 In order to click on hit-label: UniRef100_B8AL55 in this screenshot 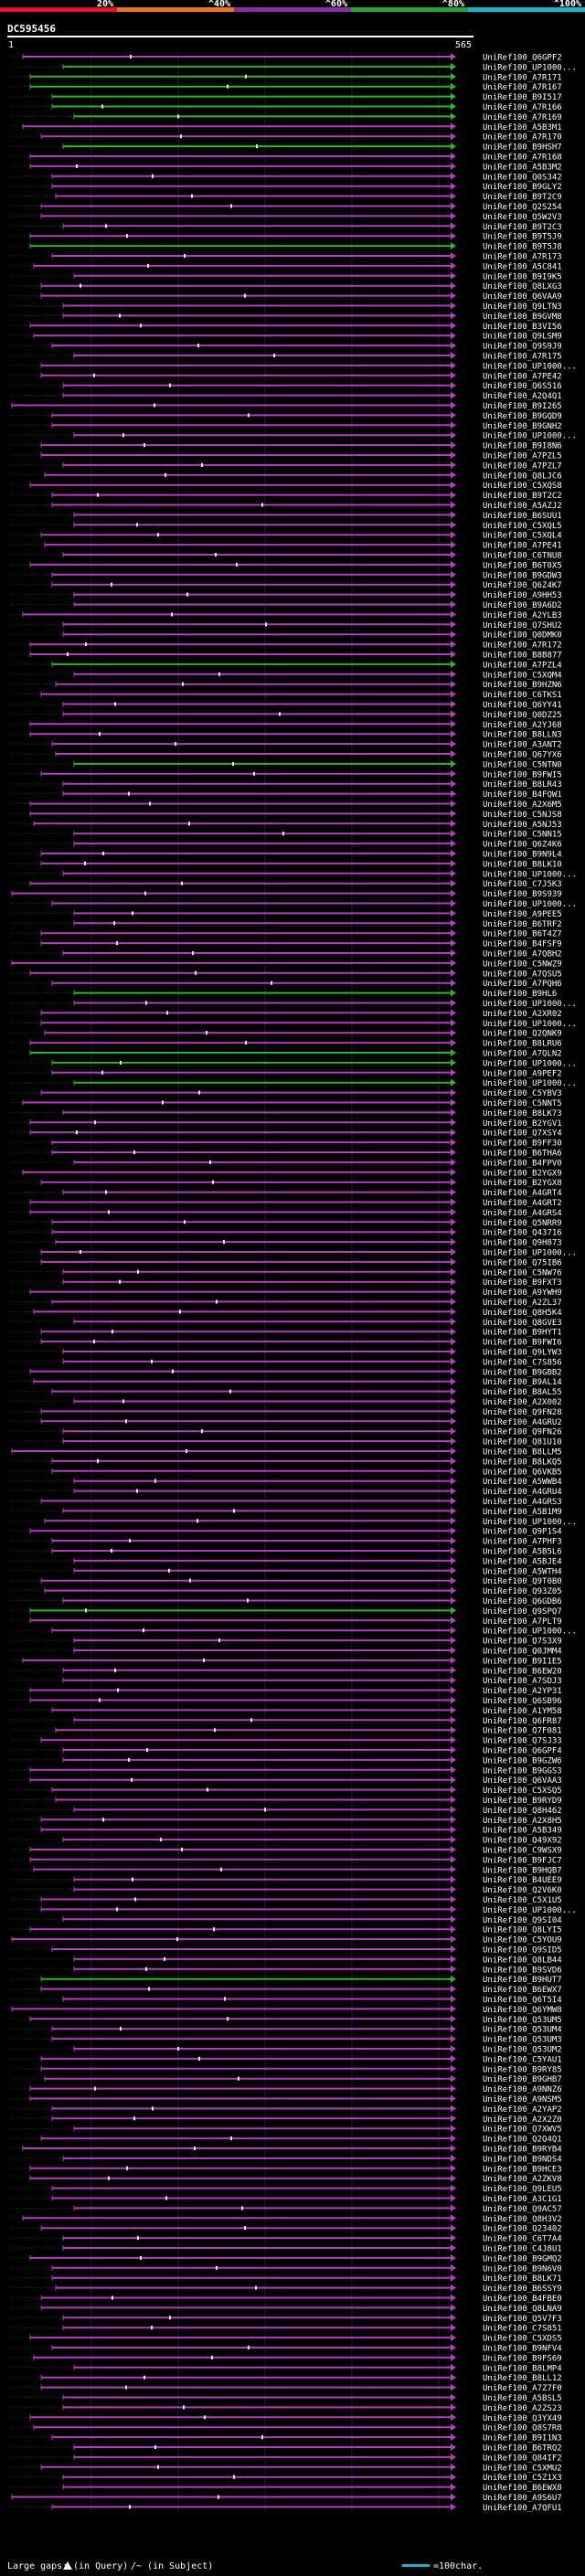, I will do `click(522, 1392)`.